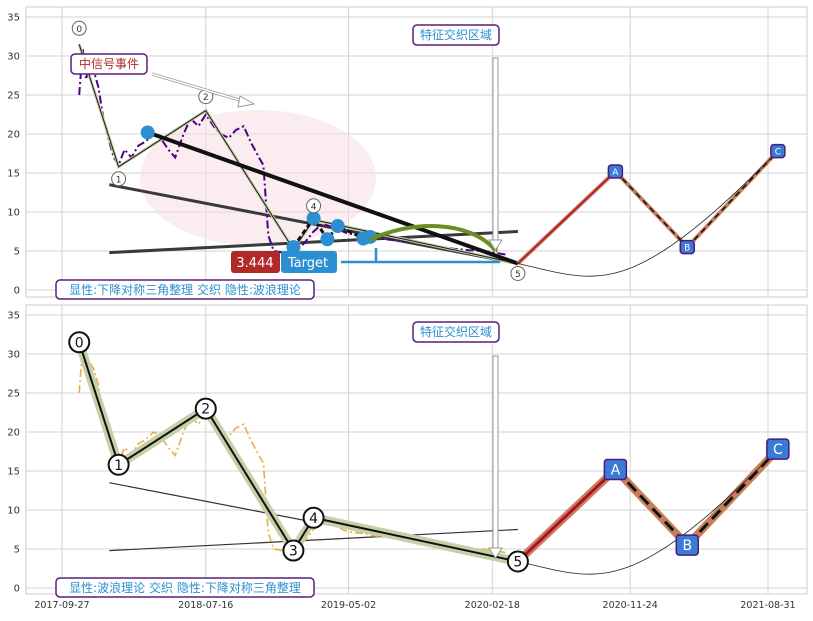 This screenshot has width=813, height=621. What do you see at coordinates (495, 149) in the screenshot?
I see `top-feature-zone-arrow-shaft` at bounding box center [495, 149].